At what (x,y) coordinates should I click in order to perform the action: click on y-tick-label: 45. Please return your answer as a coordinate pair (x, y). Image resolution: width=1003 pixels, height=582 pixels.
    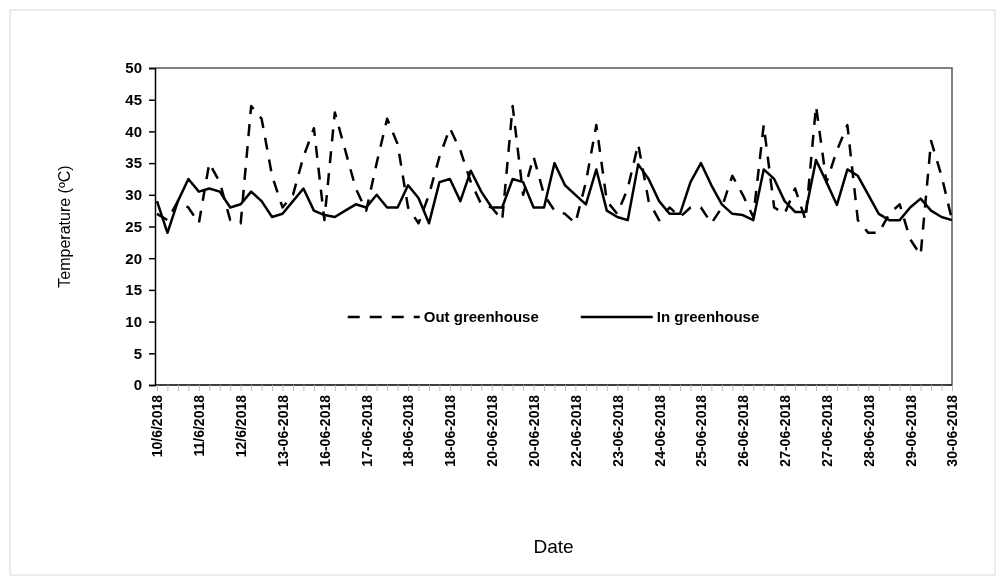
    Looking at the image, I should click on (133, 99).